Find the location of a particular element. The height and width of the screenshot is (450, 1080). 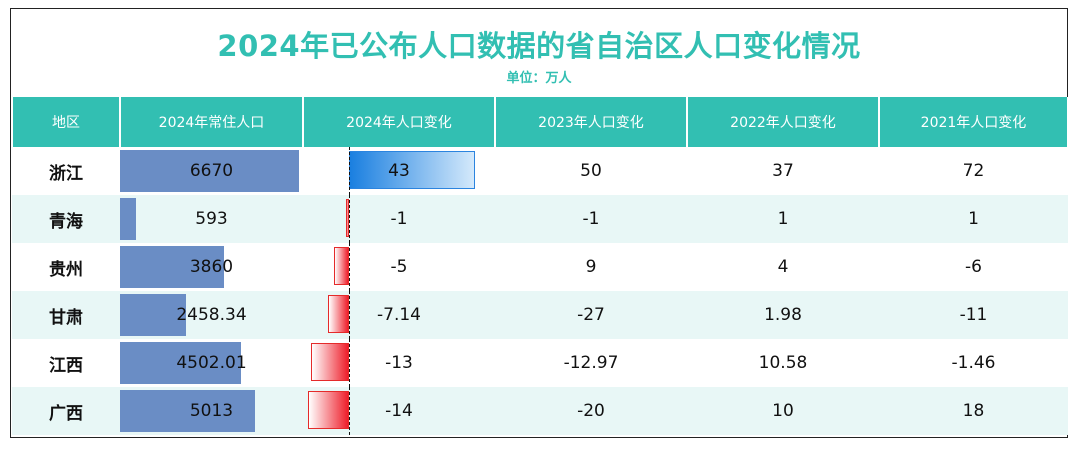

chg-2024-cell: -7.14 is located at coordinates (399, 315).